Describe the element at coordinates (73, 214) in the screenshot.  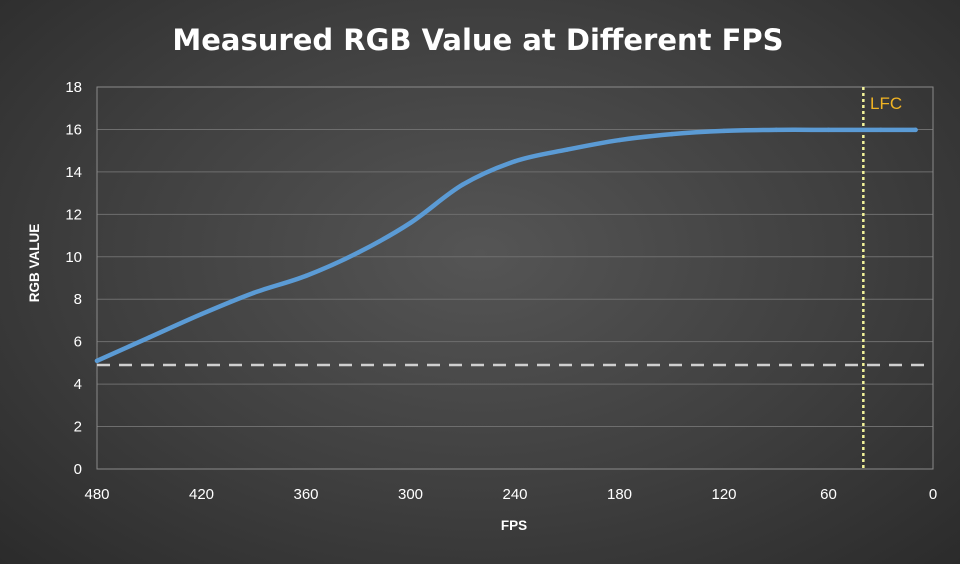
I see `y-tick-label: 12` at that location.